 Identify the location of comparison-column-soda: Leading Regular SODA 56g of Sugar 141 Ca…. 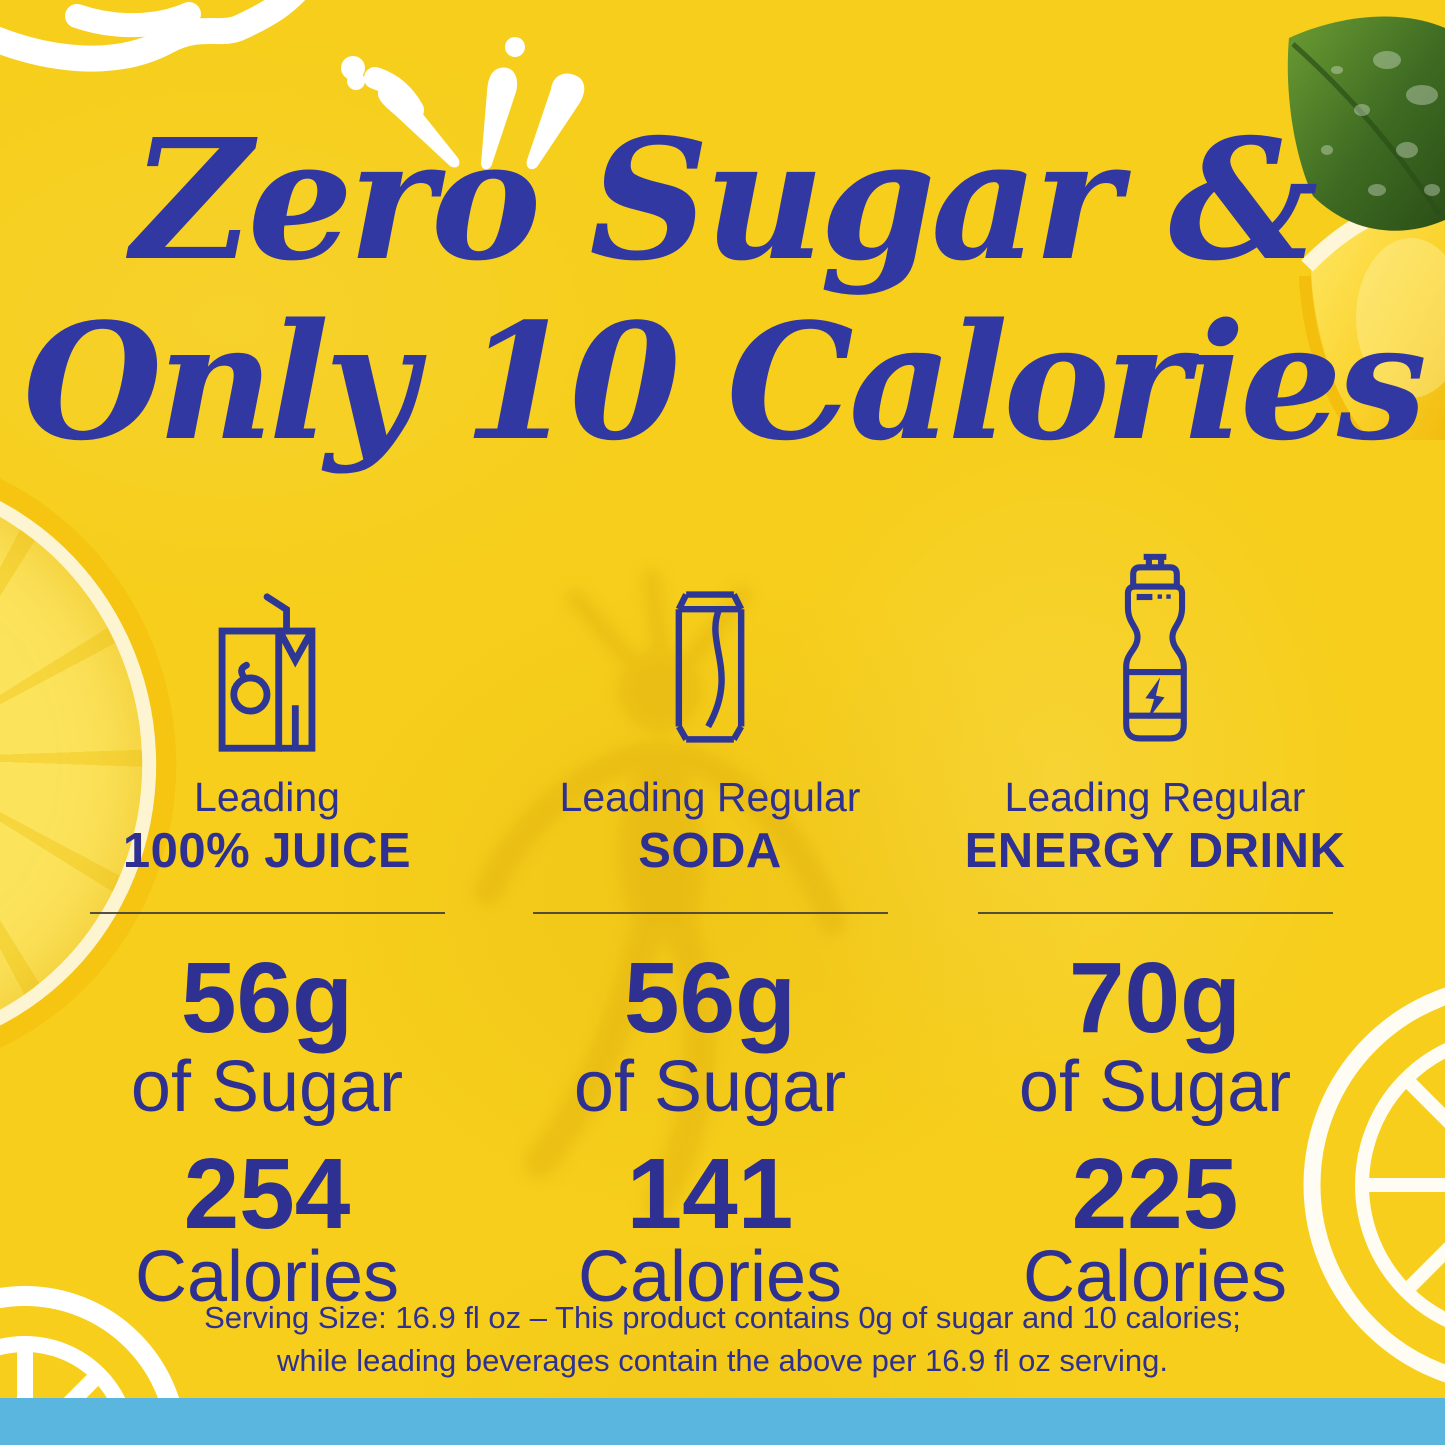
(710, 928).